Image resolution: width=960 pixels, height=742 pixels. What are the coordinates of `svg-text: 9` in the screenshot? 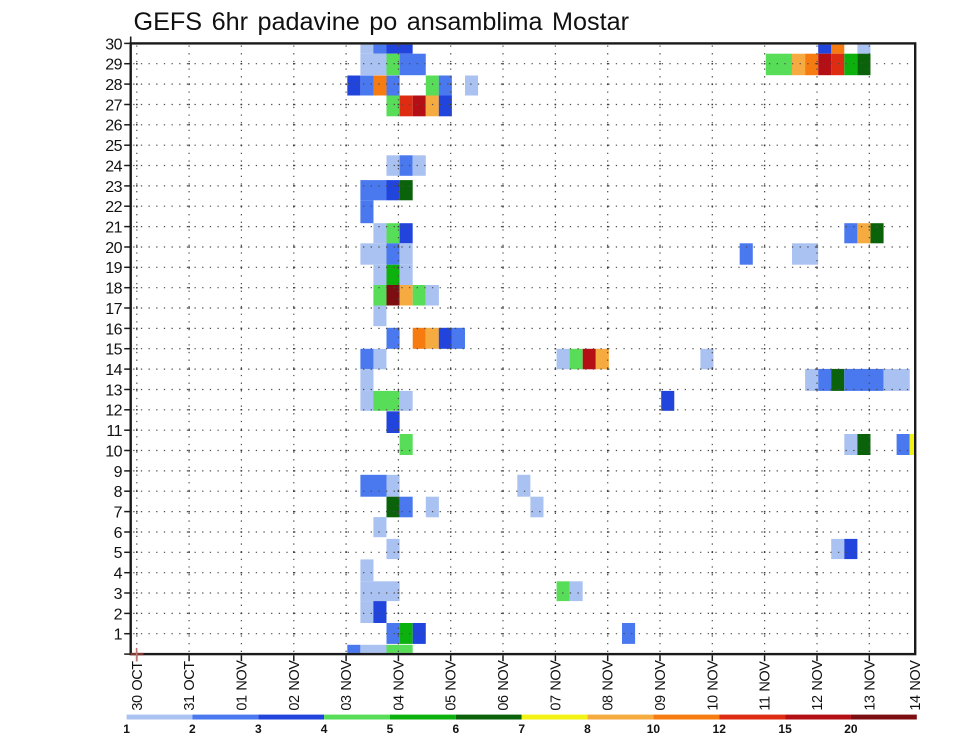 It's located at (118, 472).